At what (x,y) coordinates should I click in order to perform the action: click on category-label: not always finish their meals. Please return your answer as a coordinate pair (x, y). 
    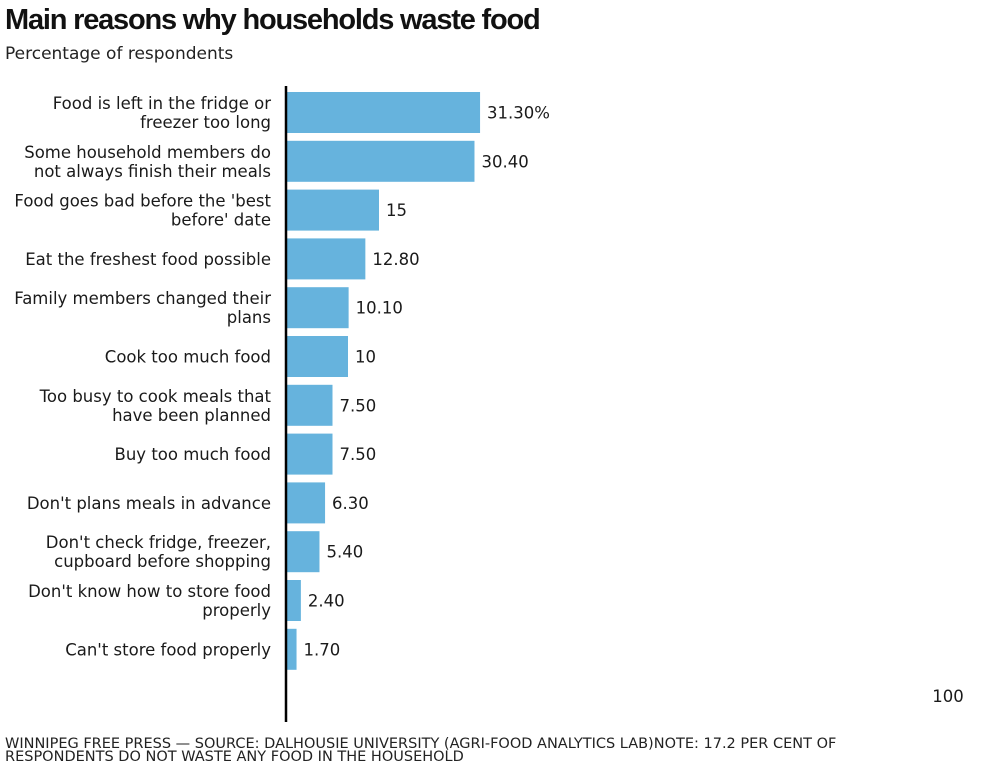
    Looking at the image, I should click on (152, 171).